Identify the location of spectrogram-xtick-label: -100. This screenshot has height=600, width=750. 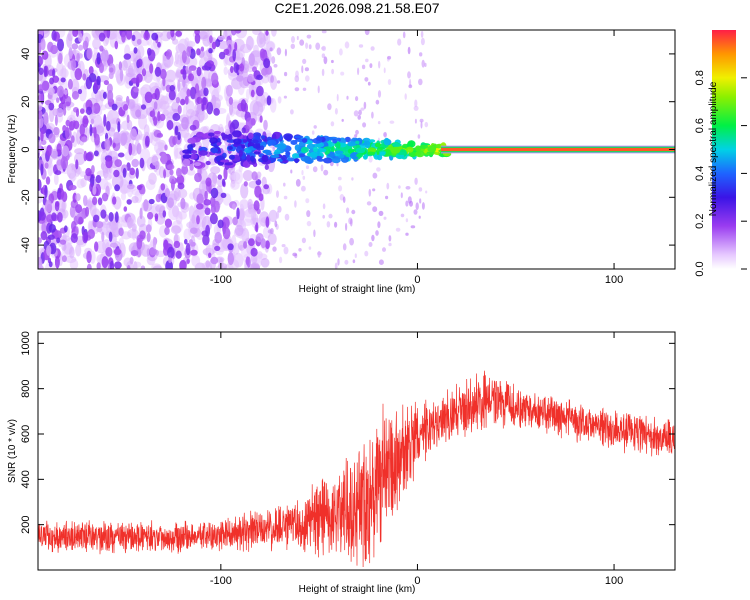
(221, 280).